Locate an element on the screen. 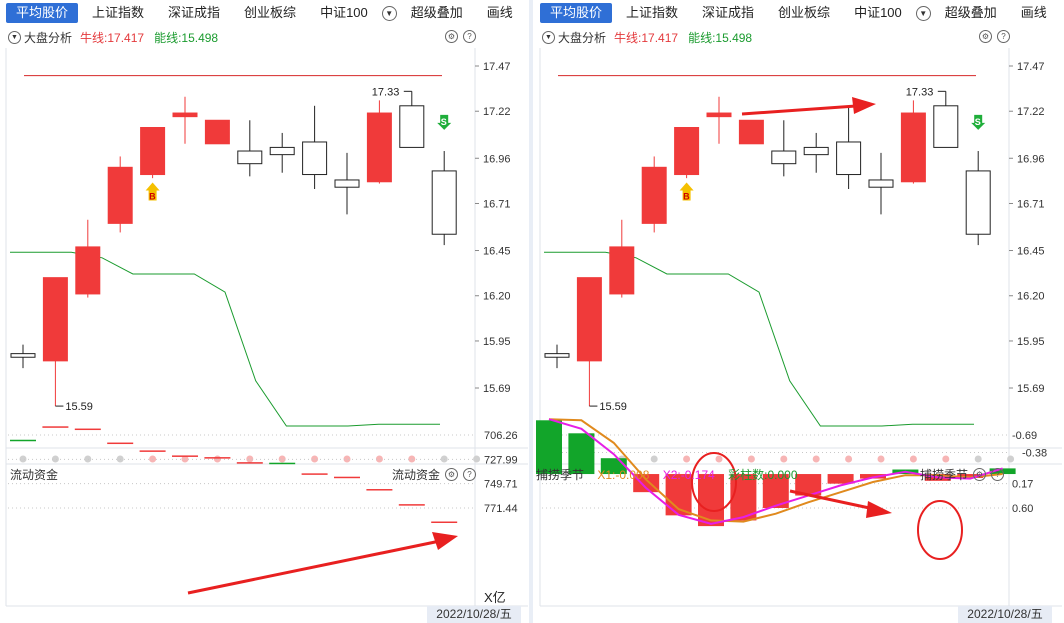 Image resolution: width=1064 pixels, height=623 pixels. y-tick-label: 16.20 is located at coordinates (1031, 297).